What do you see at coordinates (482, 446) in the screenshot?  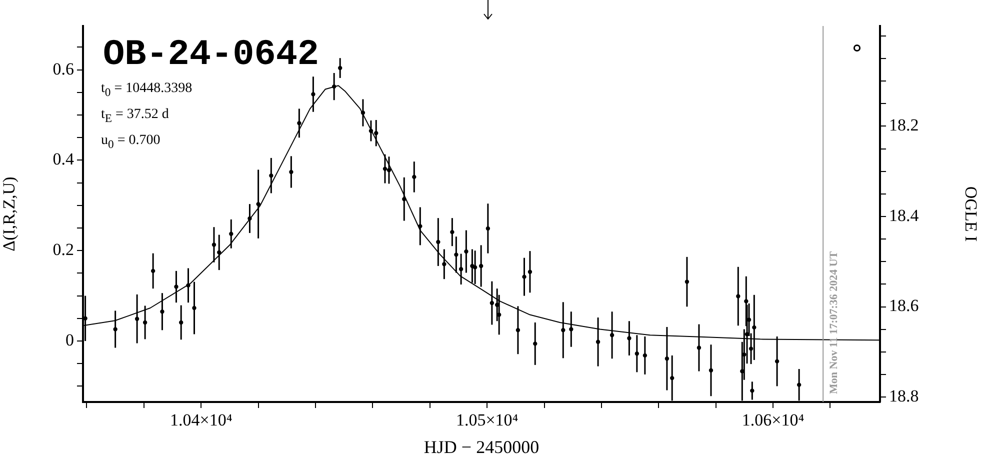 I see `x-axis-title: HJD − 2450000` at bounding box center [482, 446].